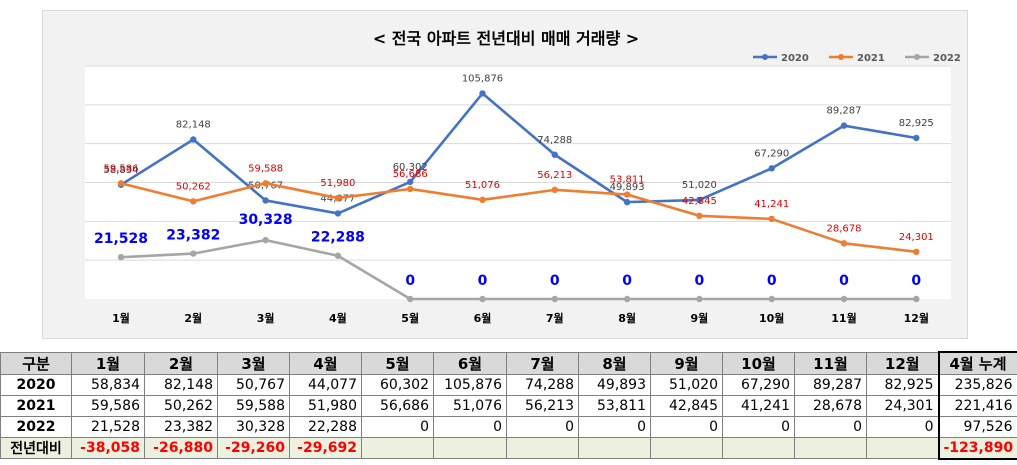 This screenshot has width=1017, height=465. I want to click on column-header: 11월, so click(830, 363).